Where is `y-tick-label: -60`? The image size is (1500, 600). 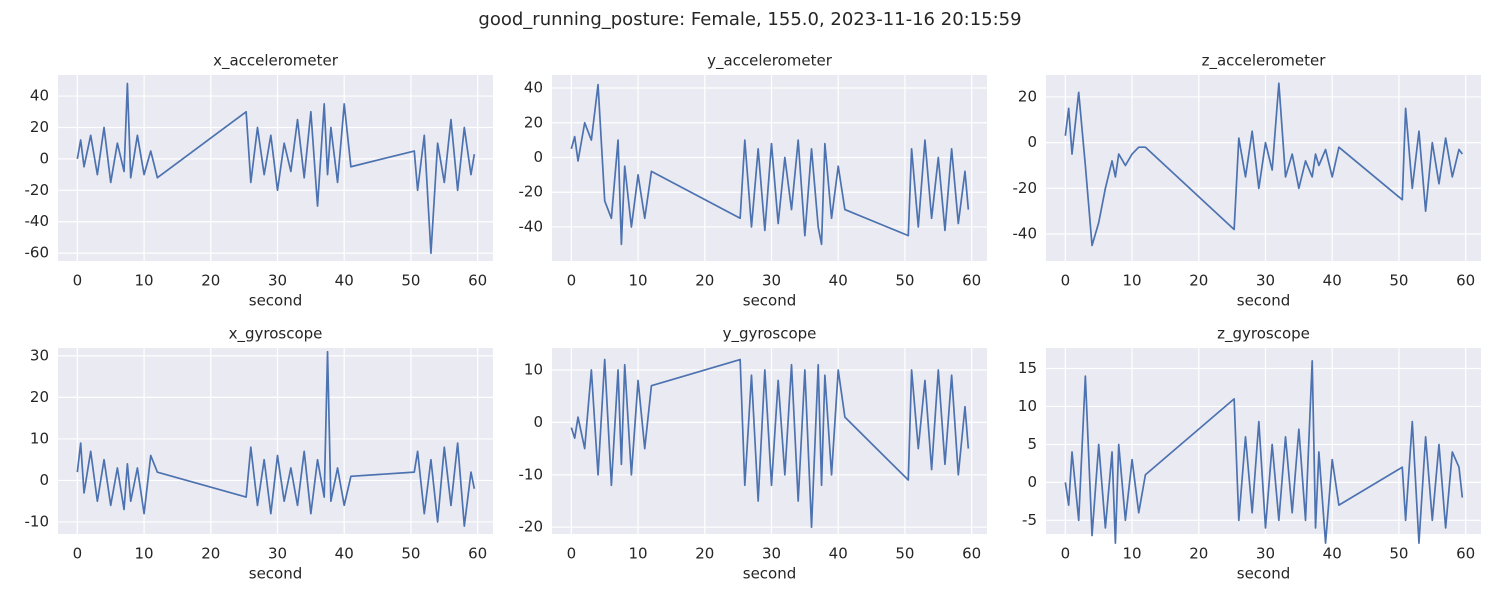 y-tick-label: -60 is located at coordinates (37, 253).